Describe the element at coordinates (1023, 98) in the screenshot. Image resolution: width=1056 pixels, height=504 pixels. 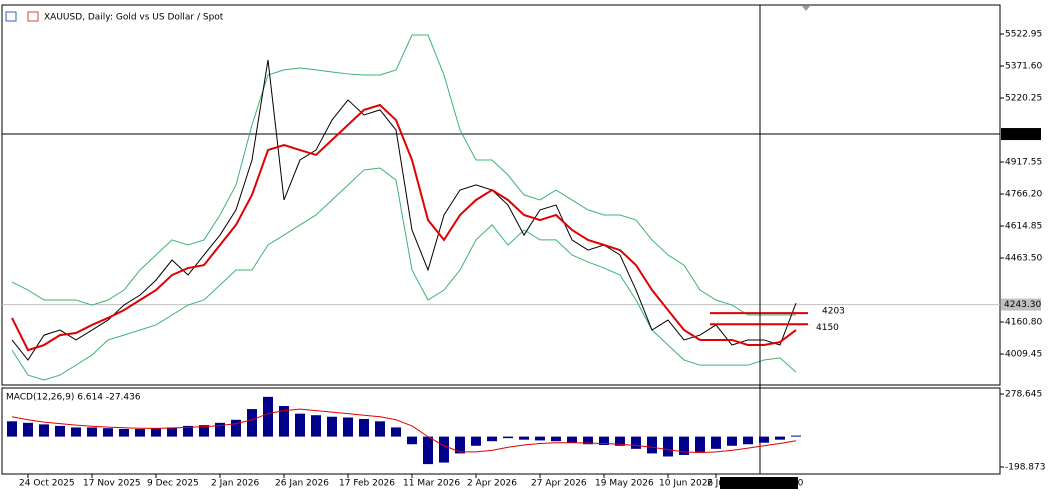
I see `y-tick-label: 5220.25` at that location.